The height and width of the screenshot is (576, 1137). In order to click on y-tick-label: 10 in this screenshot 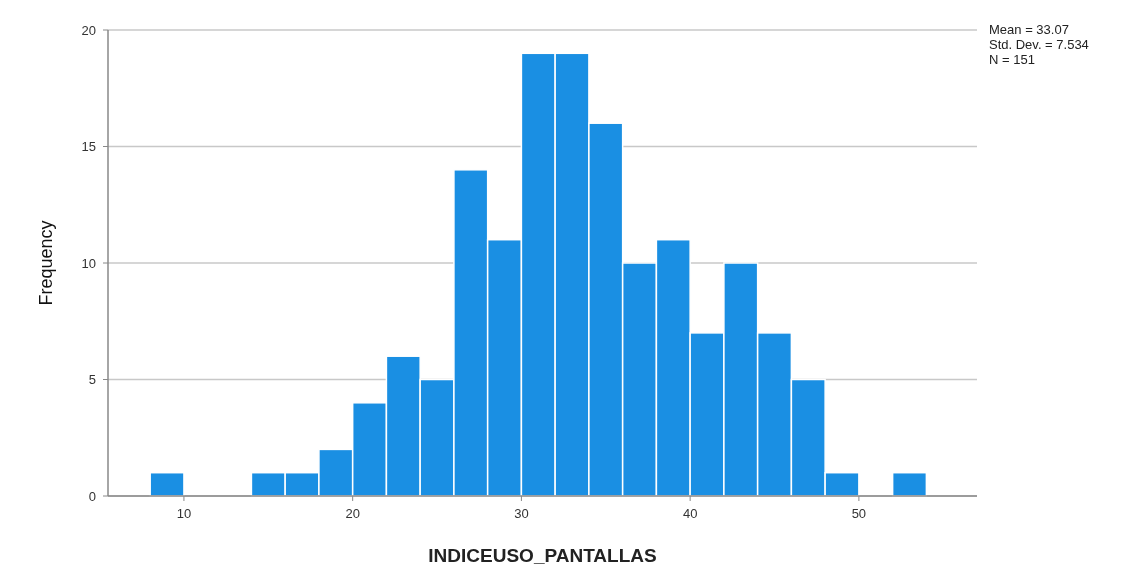, I will do `click(88, 263)`.